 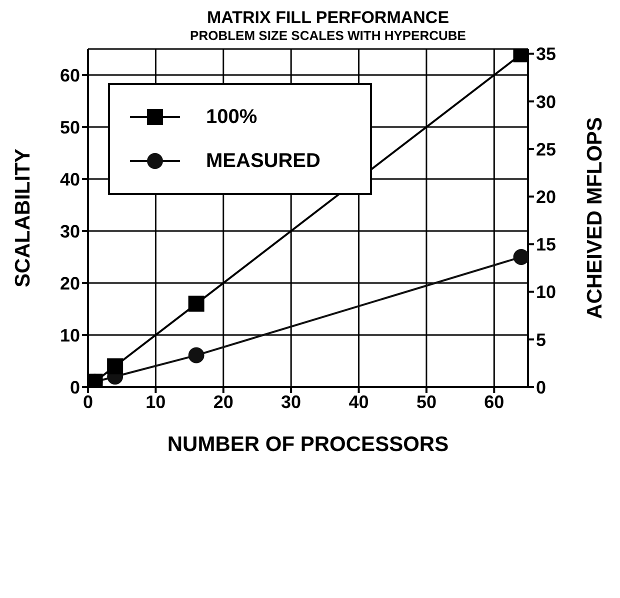 What do you see at coordinates (88, 402) in the screenshot?
I see `x-tick-label: 0` at bounding box center [88, 402].